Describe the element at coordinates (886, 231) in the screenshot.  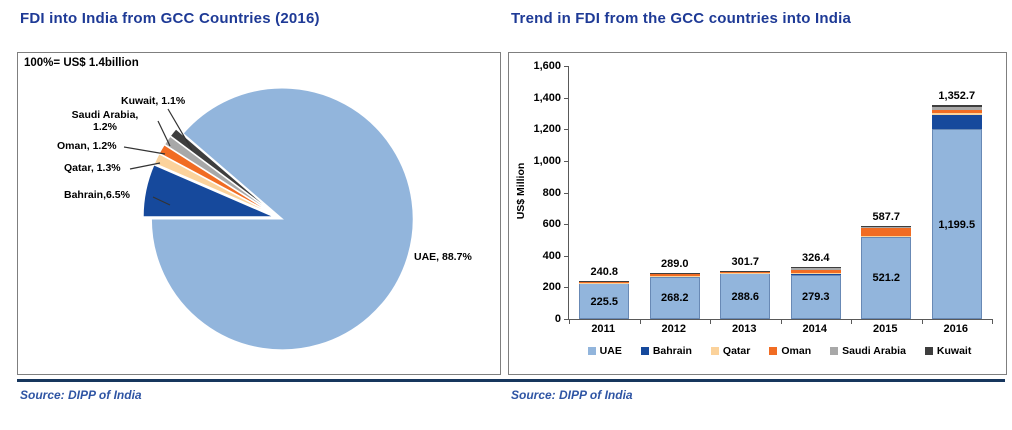
I see `bar-segment-oman-2015` at that location.